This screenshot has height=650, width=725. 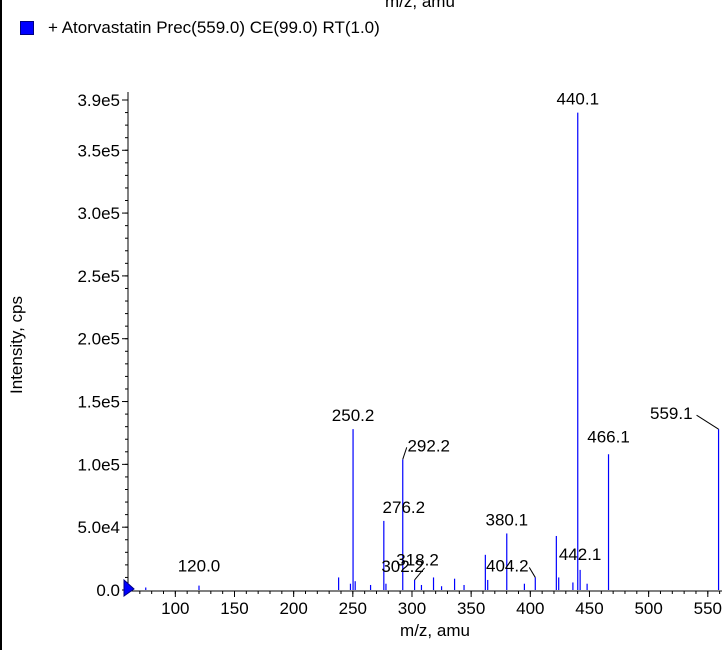 I want to click on y-tick-label: 2.5e5, so click(x=98, y=276).